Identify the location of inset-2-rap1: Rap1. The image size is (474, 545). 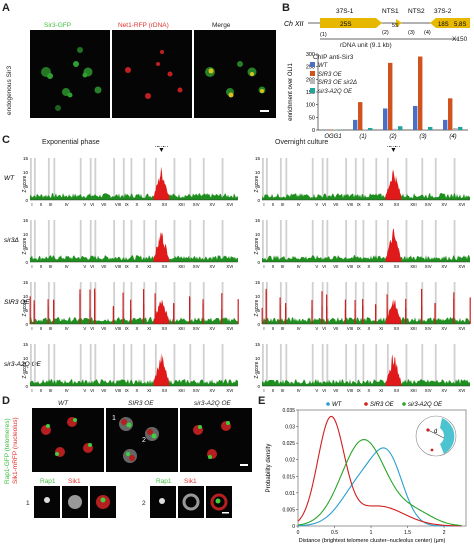
(164, 481).